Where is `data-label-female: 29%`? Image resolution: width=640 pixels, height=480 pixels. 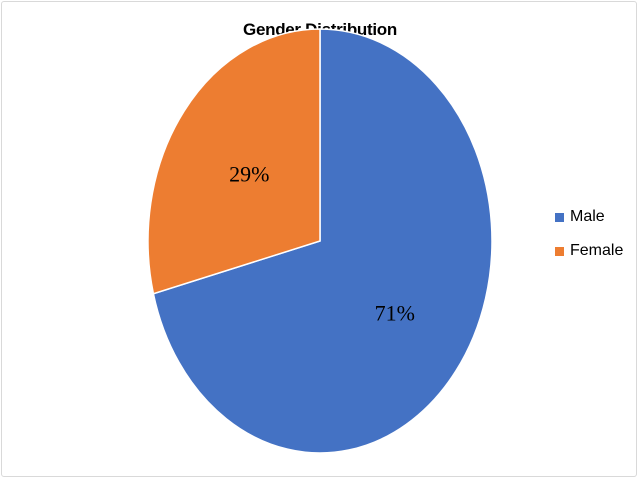
data-label-female: 29% is located at coordinates (249, 173).